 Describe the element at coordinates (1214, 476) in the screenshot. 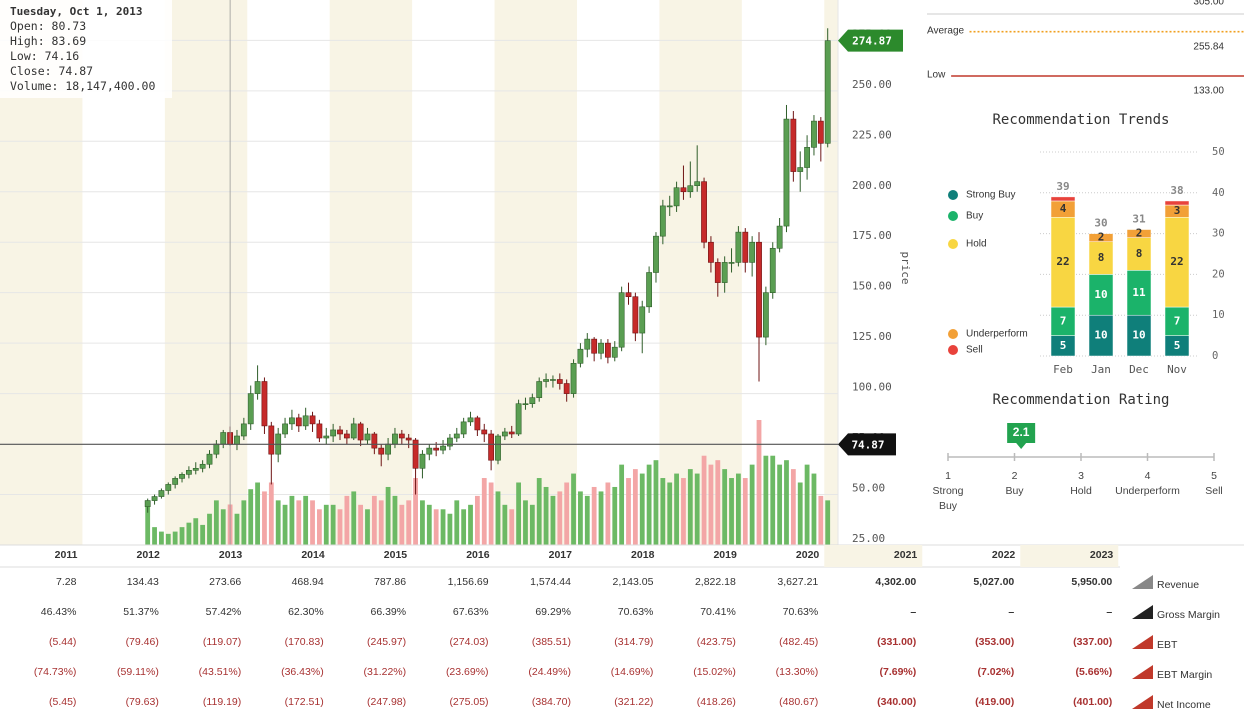

I see `rating-tick-label: 5` at that location.